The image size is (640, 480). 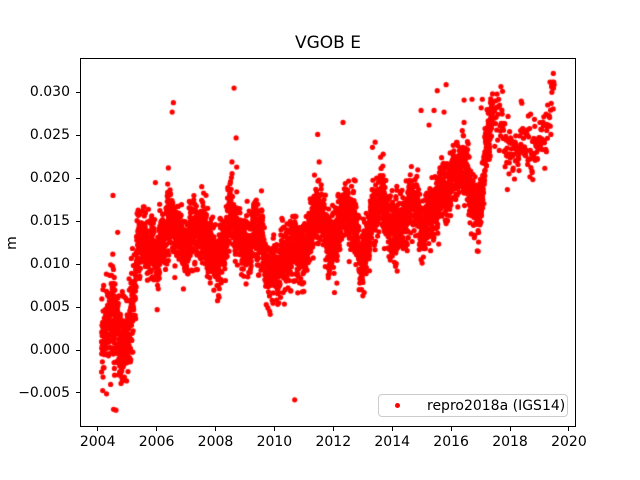 I want to click on x-tick-label: 2006, so click(x=156, y=442).